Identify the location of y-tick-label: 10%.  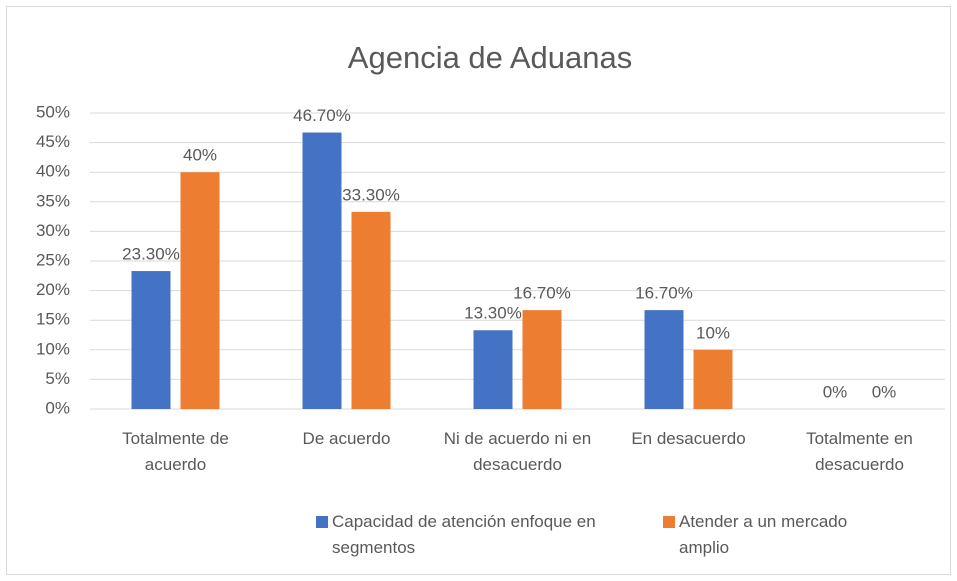
(53, 348).